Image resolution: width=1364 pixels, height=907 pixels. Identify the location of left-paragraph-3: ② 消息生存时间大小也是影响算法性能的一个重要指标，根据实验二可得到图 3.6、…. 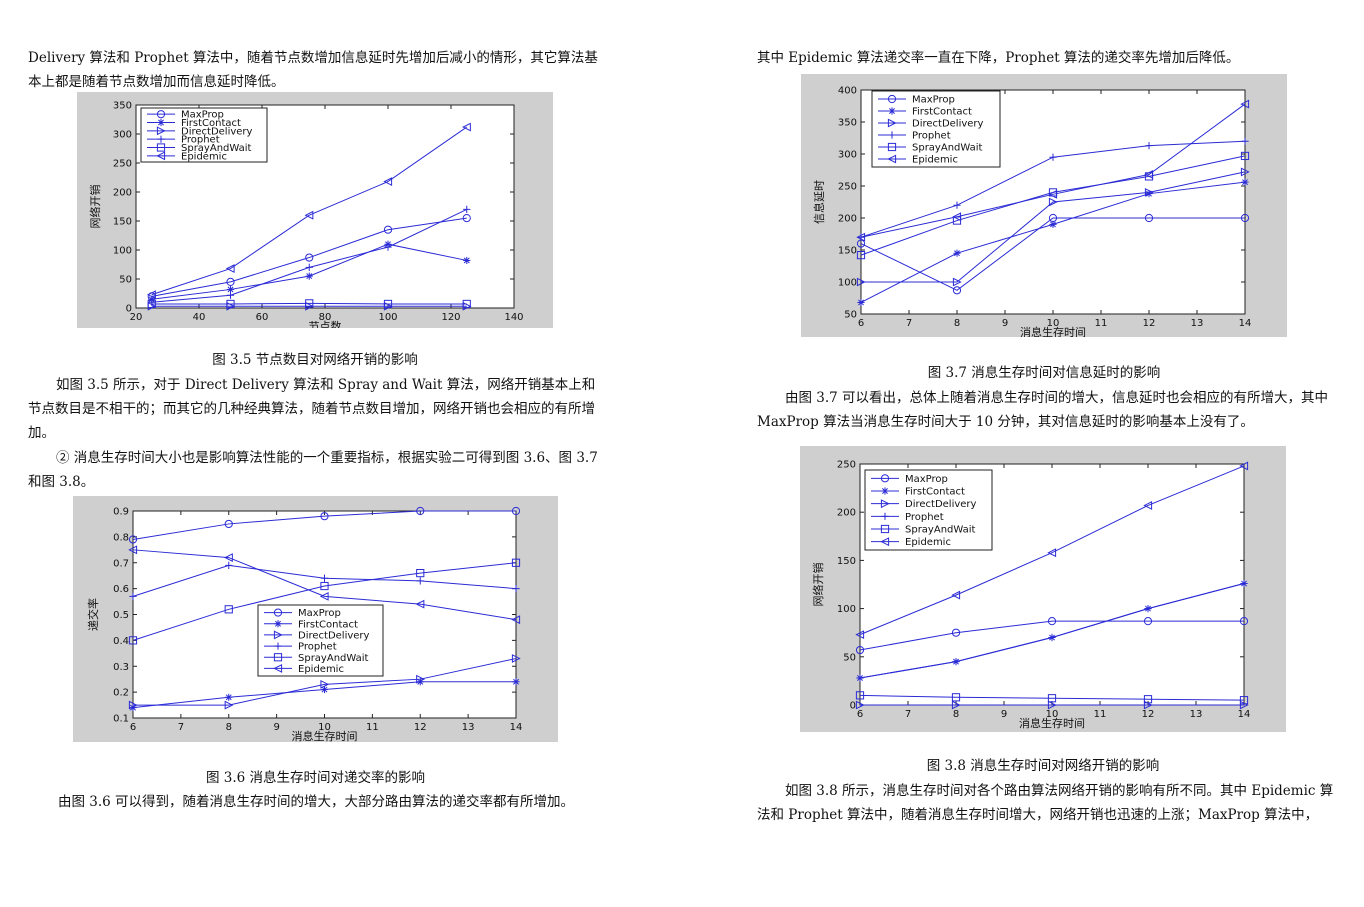
(313, 470).